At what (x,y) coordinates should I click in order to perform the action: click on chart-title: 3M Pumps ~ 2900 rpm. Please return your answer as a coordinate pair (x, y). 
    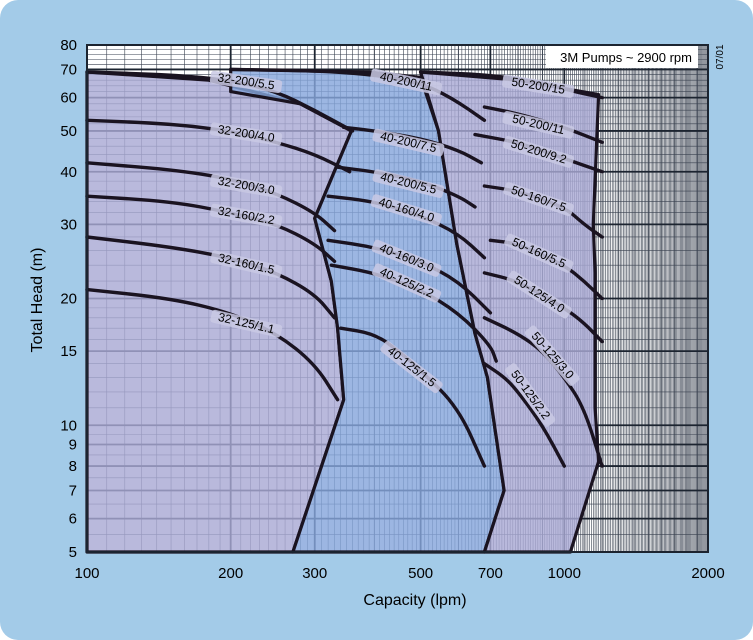
    Looking at the image, I should click on (626, 57).